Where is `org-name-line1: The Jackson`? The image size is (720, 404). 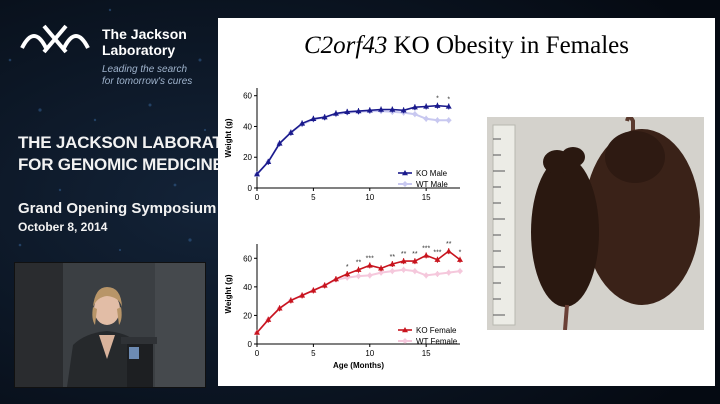 org-name-line1: The Jackson is located at coordinates (144, 34).